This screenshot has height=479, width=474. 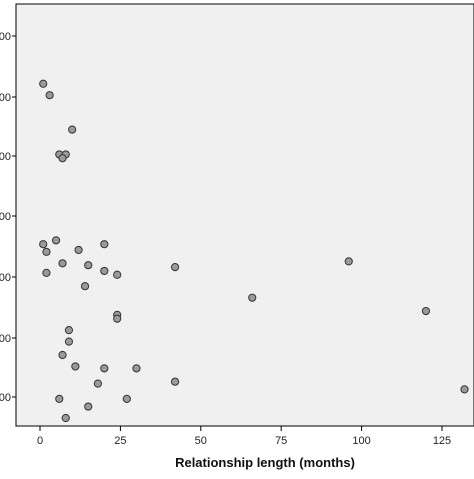 What do you see at coordinates (361, 441) in the screenshot?
I see `x-tick-label: 100` at bounding box center [361, 441].